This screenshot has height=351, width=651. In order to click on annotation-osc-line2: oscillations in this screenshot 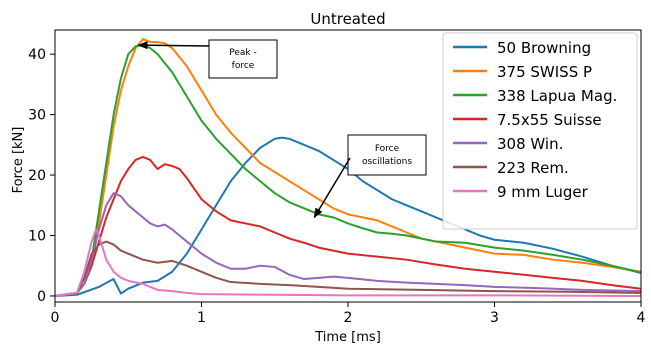, I will do `click(387, 162)`.